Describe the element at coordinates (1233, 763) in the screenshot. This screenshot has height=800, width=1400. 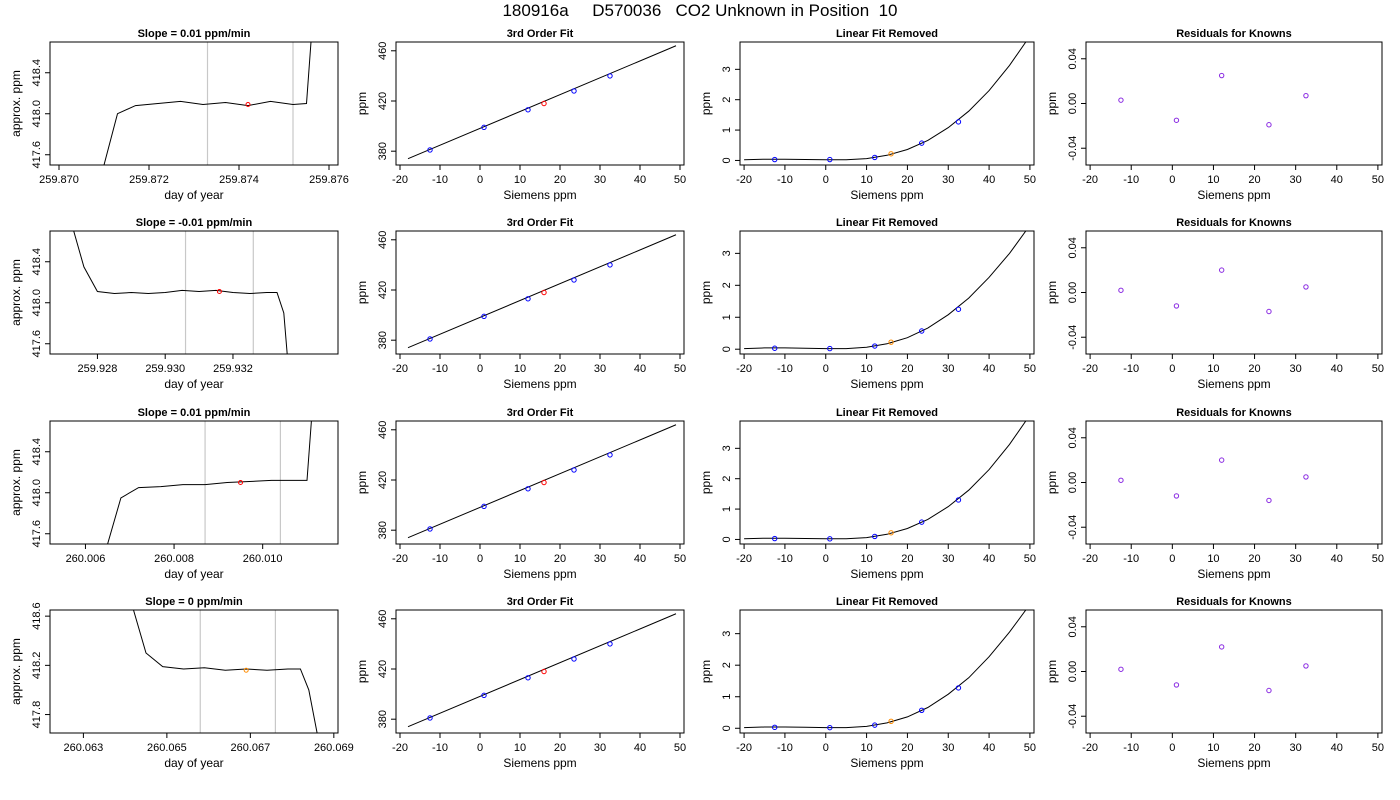
I see `x-axis-label: Siemens ppm` at that location.